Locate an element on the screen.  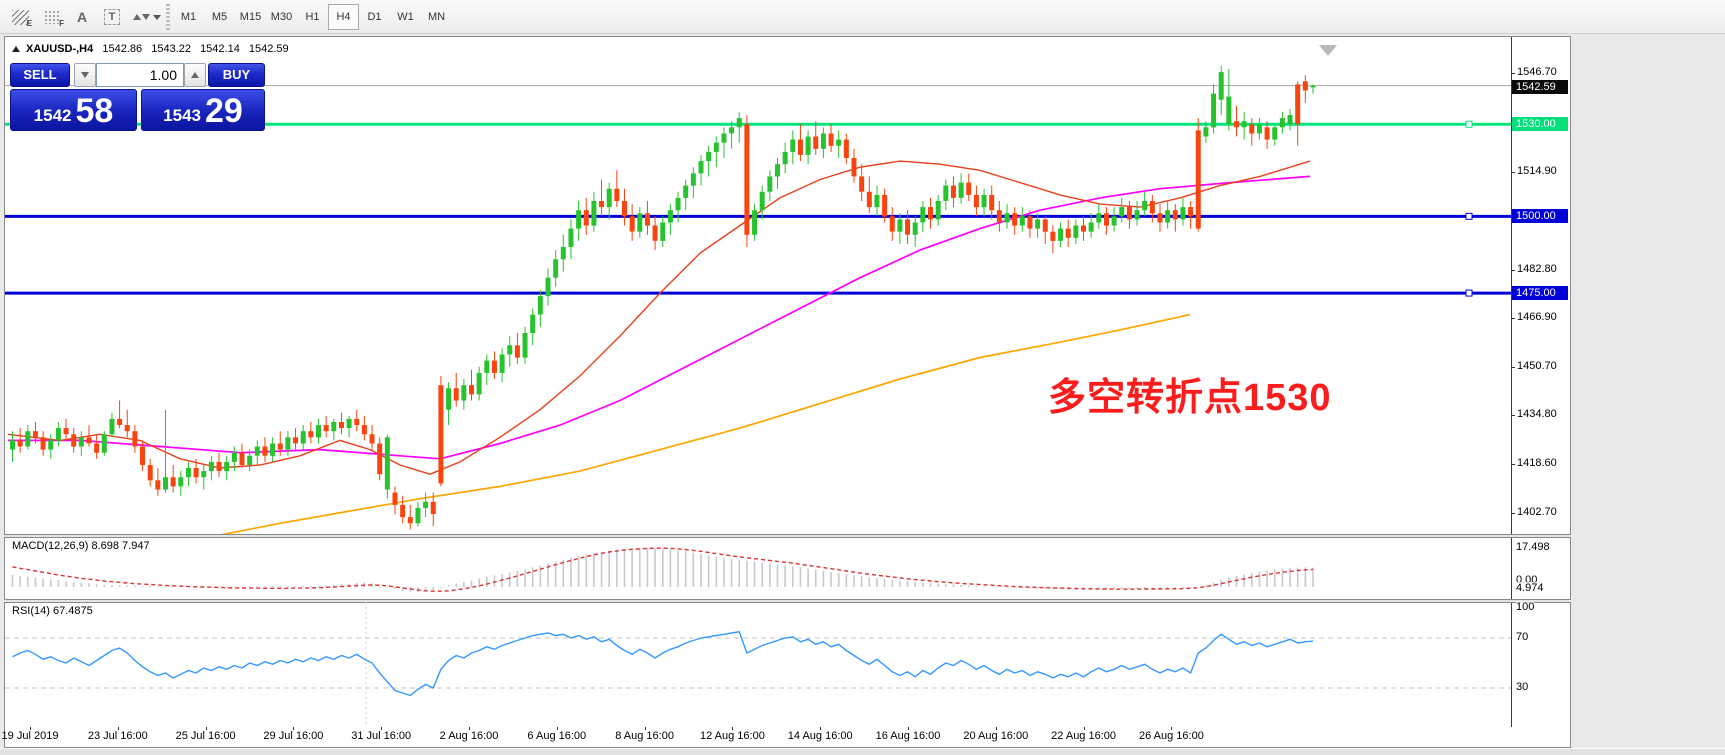
status-strip is located at coordinates (862, 751).